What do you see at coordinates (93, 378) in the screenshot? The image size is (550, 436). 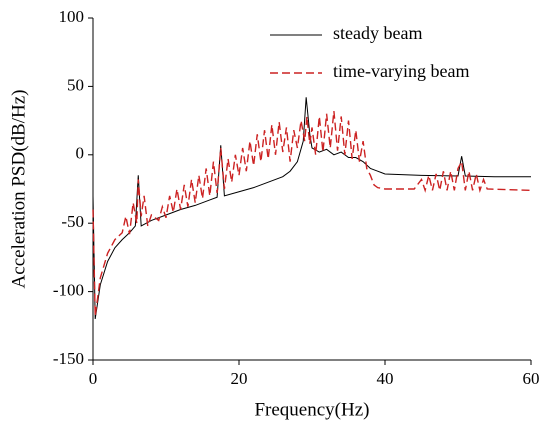 I see `x-tick-label: 0` at bounding box center [93, 378].